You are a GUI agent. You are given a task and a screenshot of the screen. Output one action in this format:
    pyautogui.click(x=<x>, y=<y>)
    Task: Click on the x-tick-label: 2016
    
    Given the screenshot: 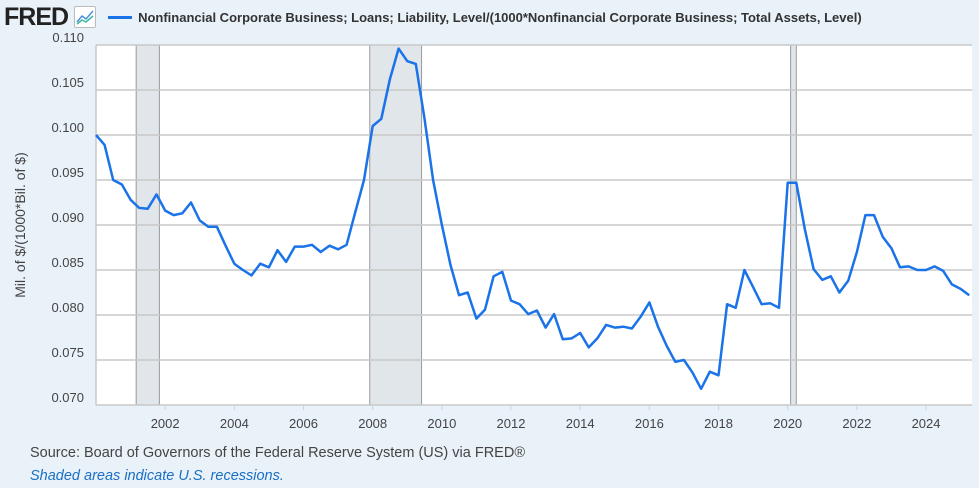 What is the action you would take?
    pyautogui.click(x=649, y=423)
    